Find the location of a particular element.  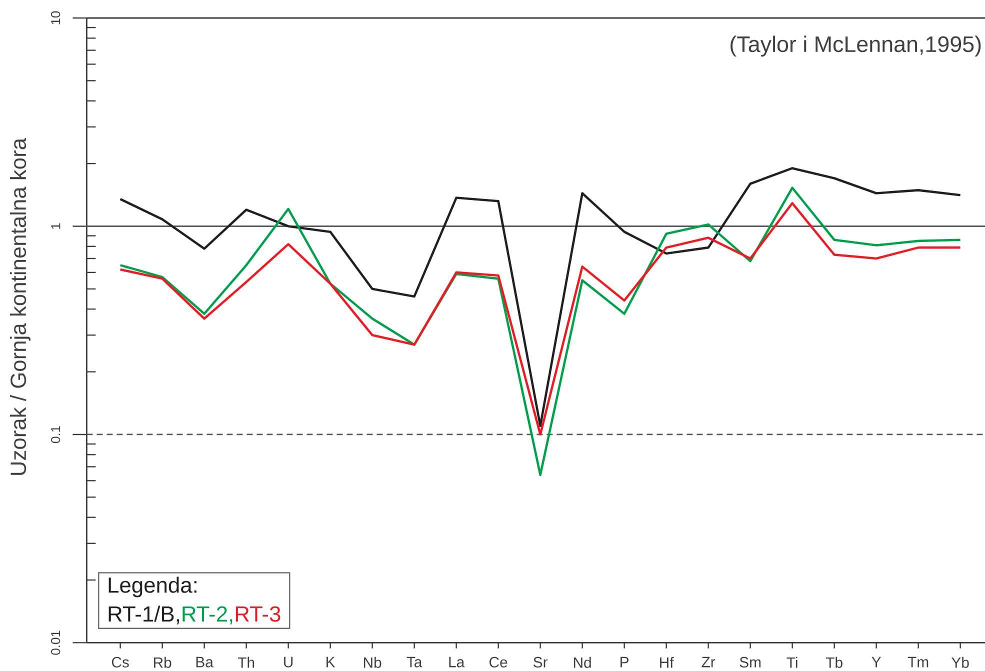

legend-title: Legenda: is located at coordinates (152, 587).